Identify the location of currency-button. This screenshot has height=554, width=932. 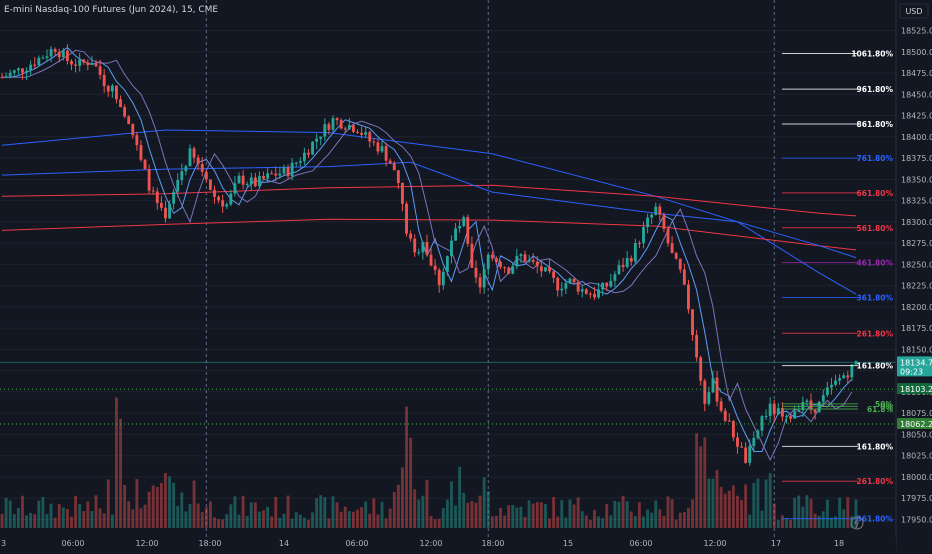
(914, 11).